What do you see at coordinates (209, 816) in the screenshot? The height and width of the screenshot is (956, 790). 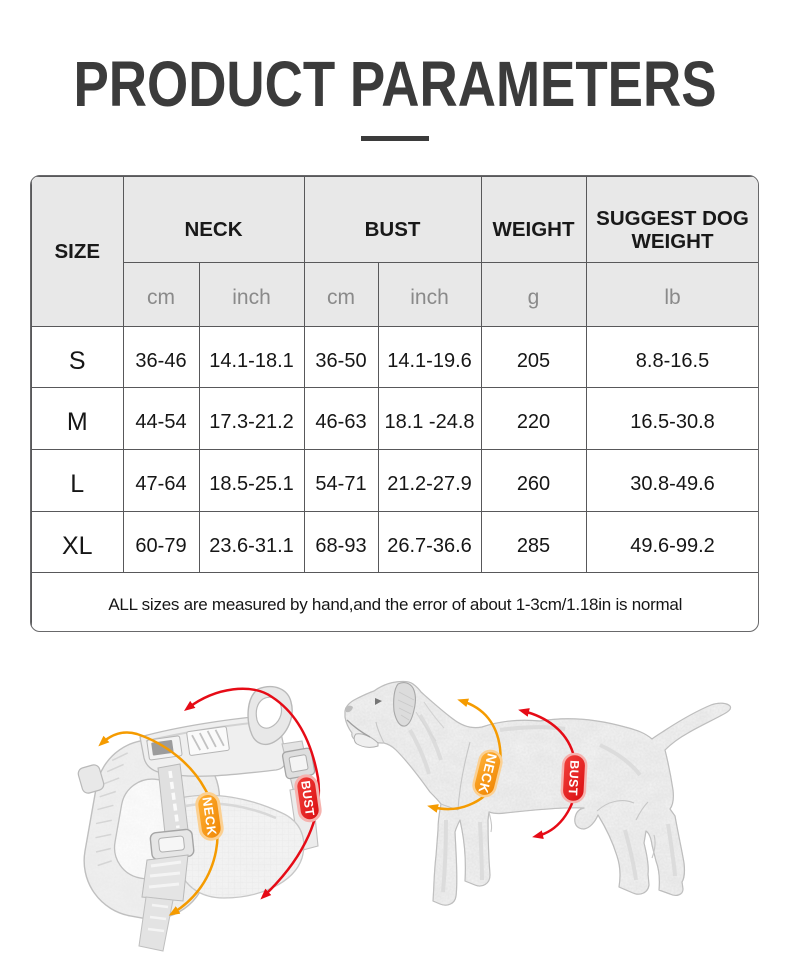 I see `svg-text: NECK` at bounding box center [209, 816].